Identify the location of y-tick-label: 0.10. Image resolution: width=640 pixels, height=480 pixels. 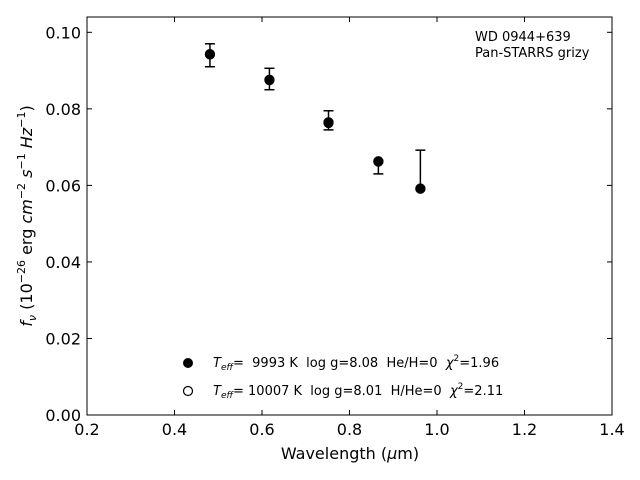
(63, 32).